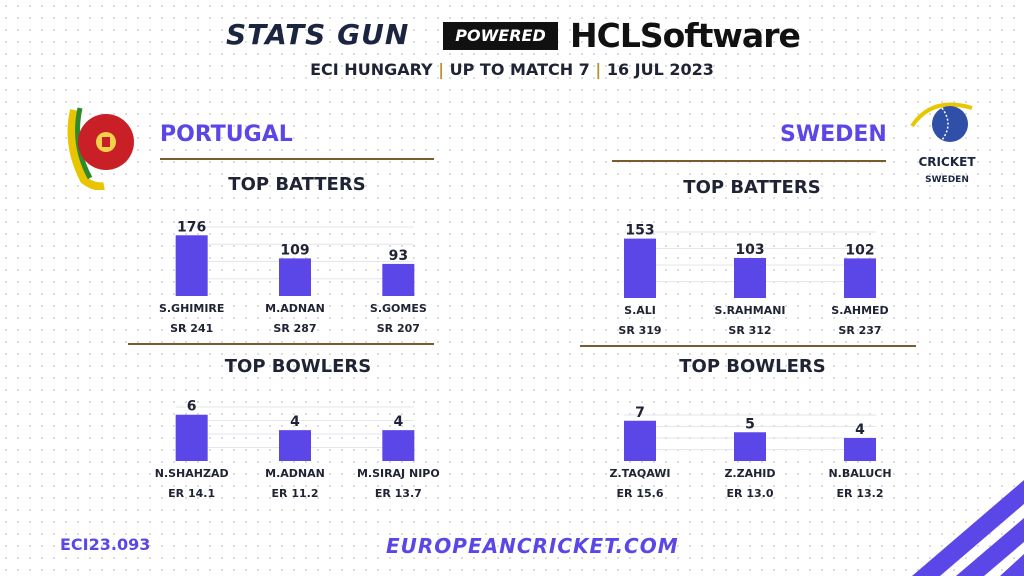 The image size is (1024, 576). What do you see at coordinates (749, 250) in the screenshot?
I see `bar-value-label: 103` at bounding box center [749, 250].